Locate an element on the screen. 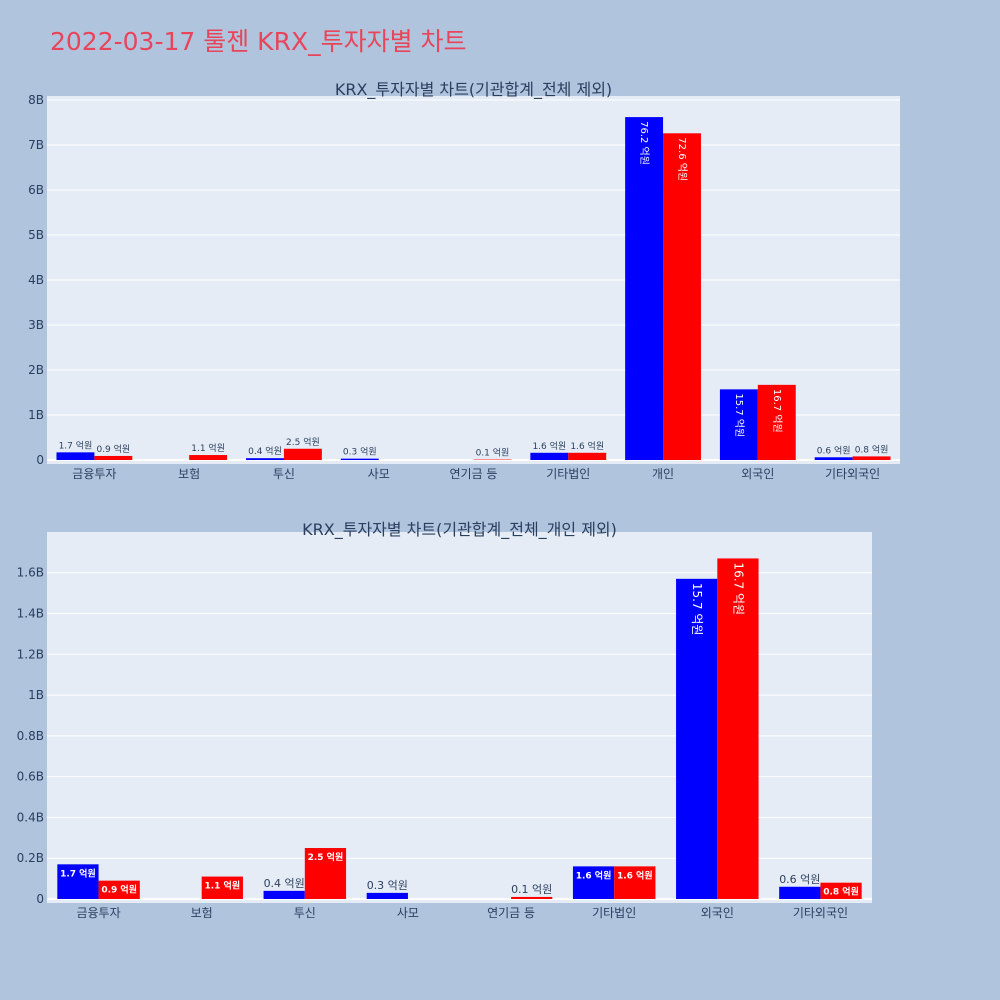  y-tick-label: 3B is located at coordinates (36, 325).